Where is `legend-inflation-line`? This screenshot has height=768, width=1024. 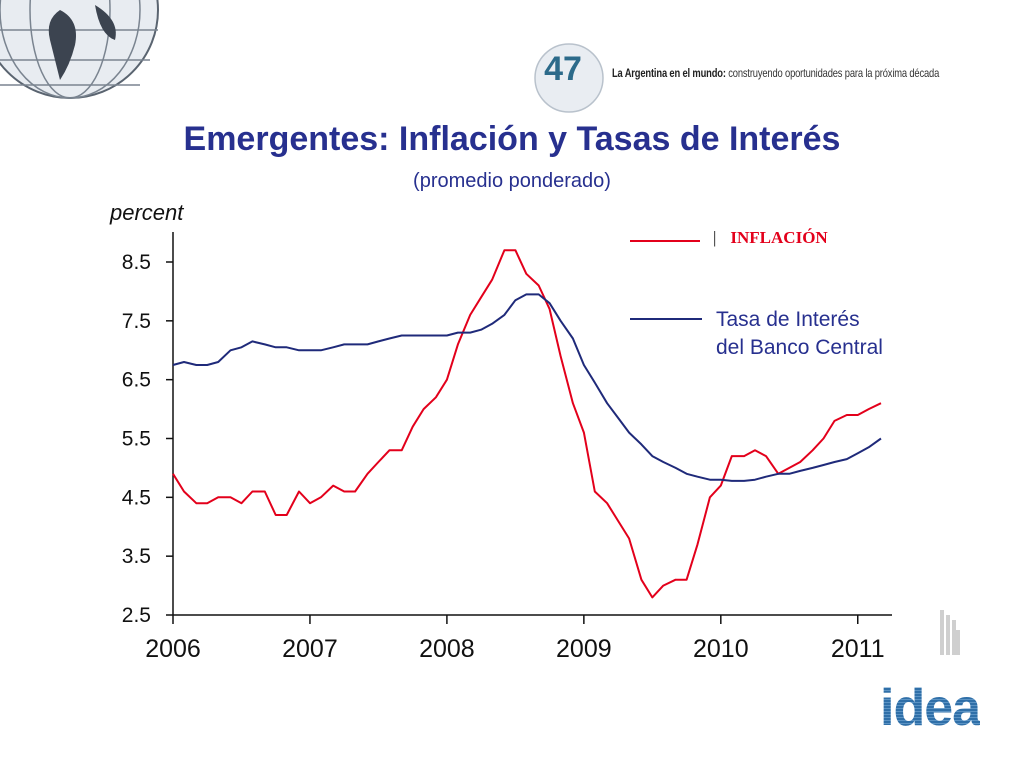 legend-inflation-line is located at coordinates (665, 241).